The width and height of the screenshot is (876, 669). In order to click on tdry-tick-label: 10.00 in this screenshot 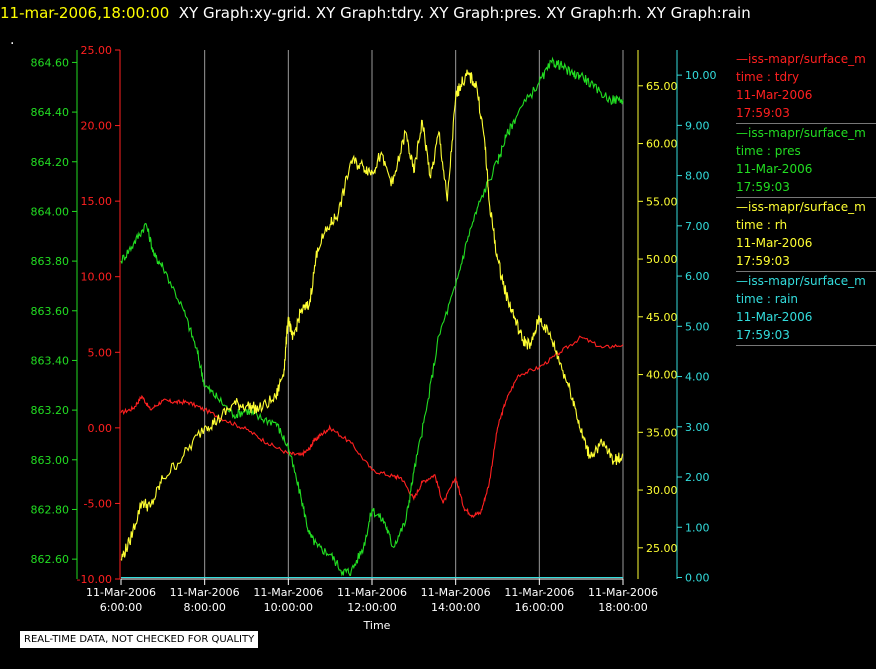, I will do `click(97, 277)`.